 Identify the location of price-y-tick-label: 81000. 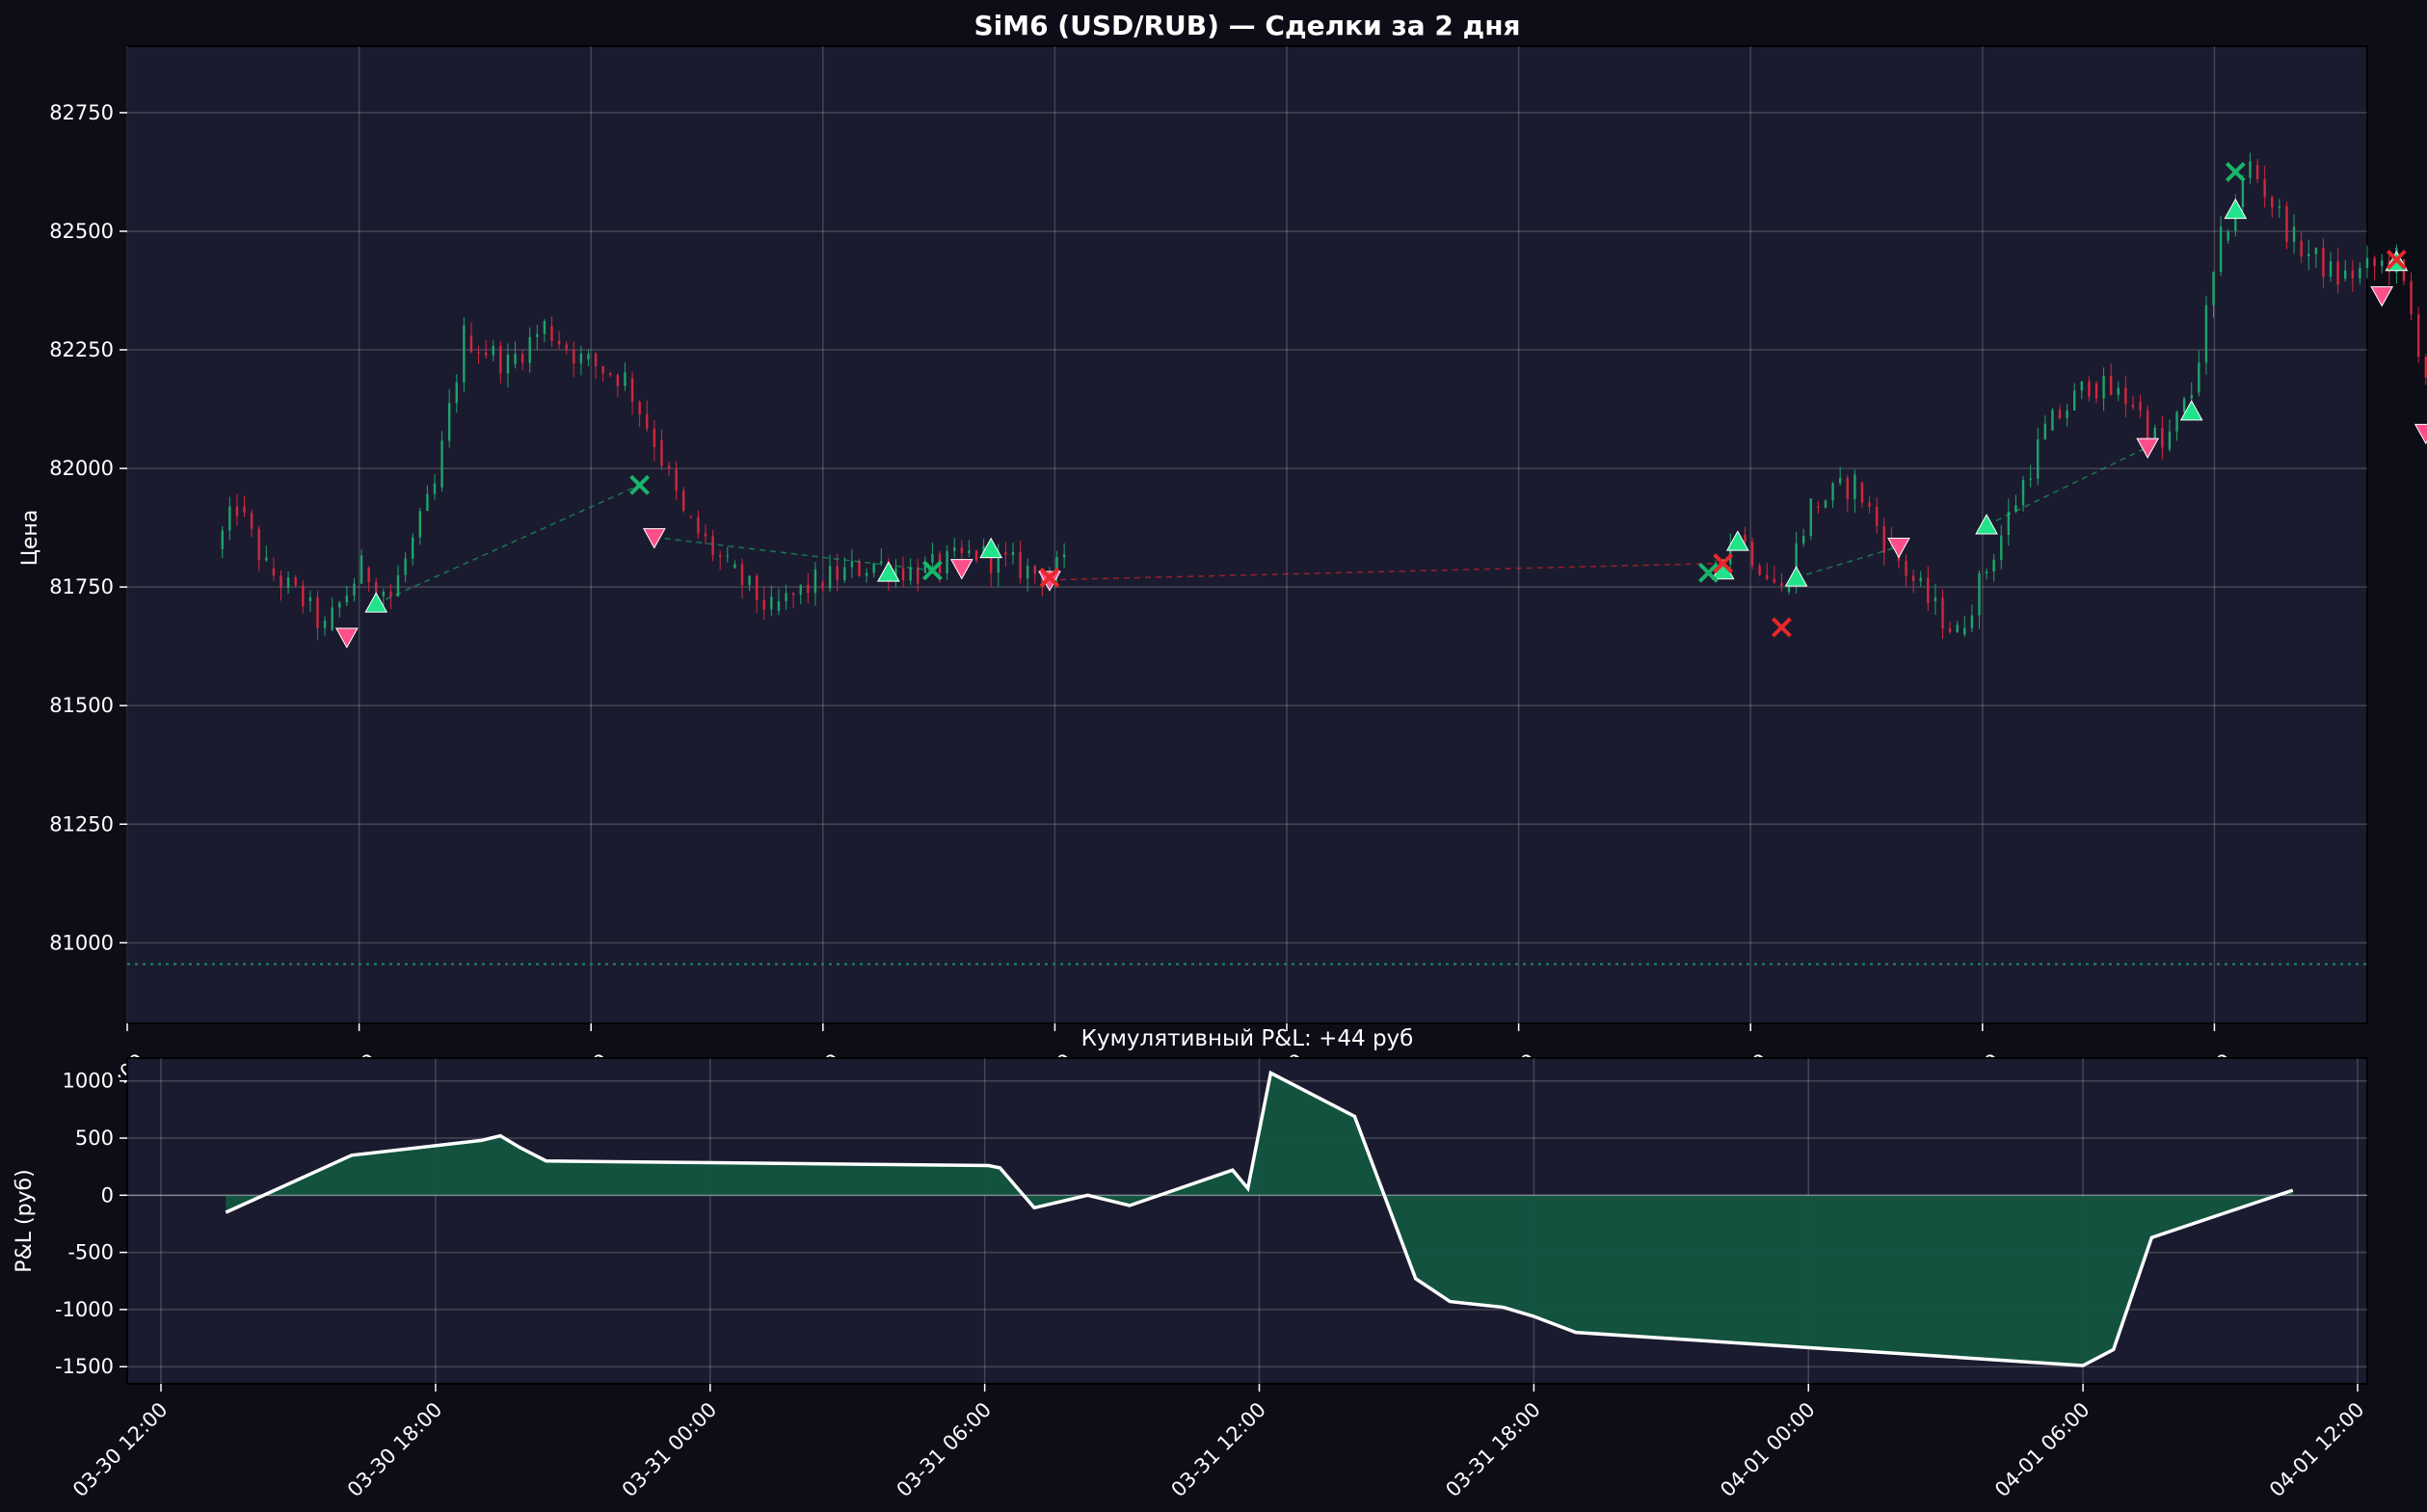
(82, 943).